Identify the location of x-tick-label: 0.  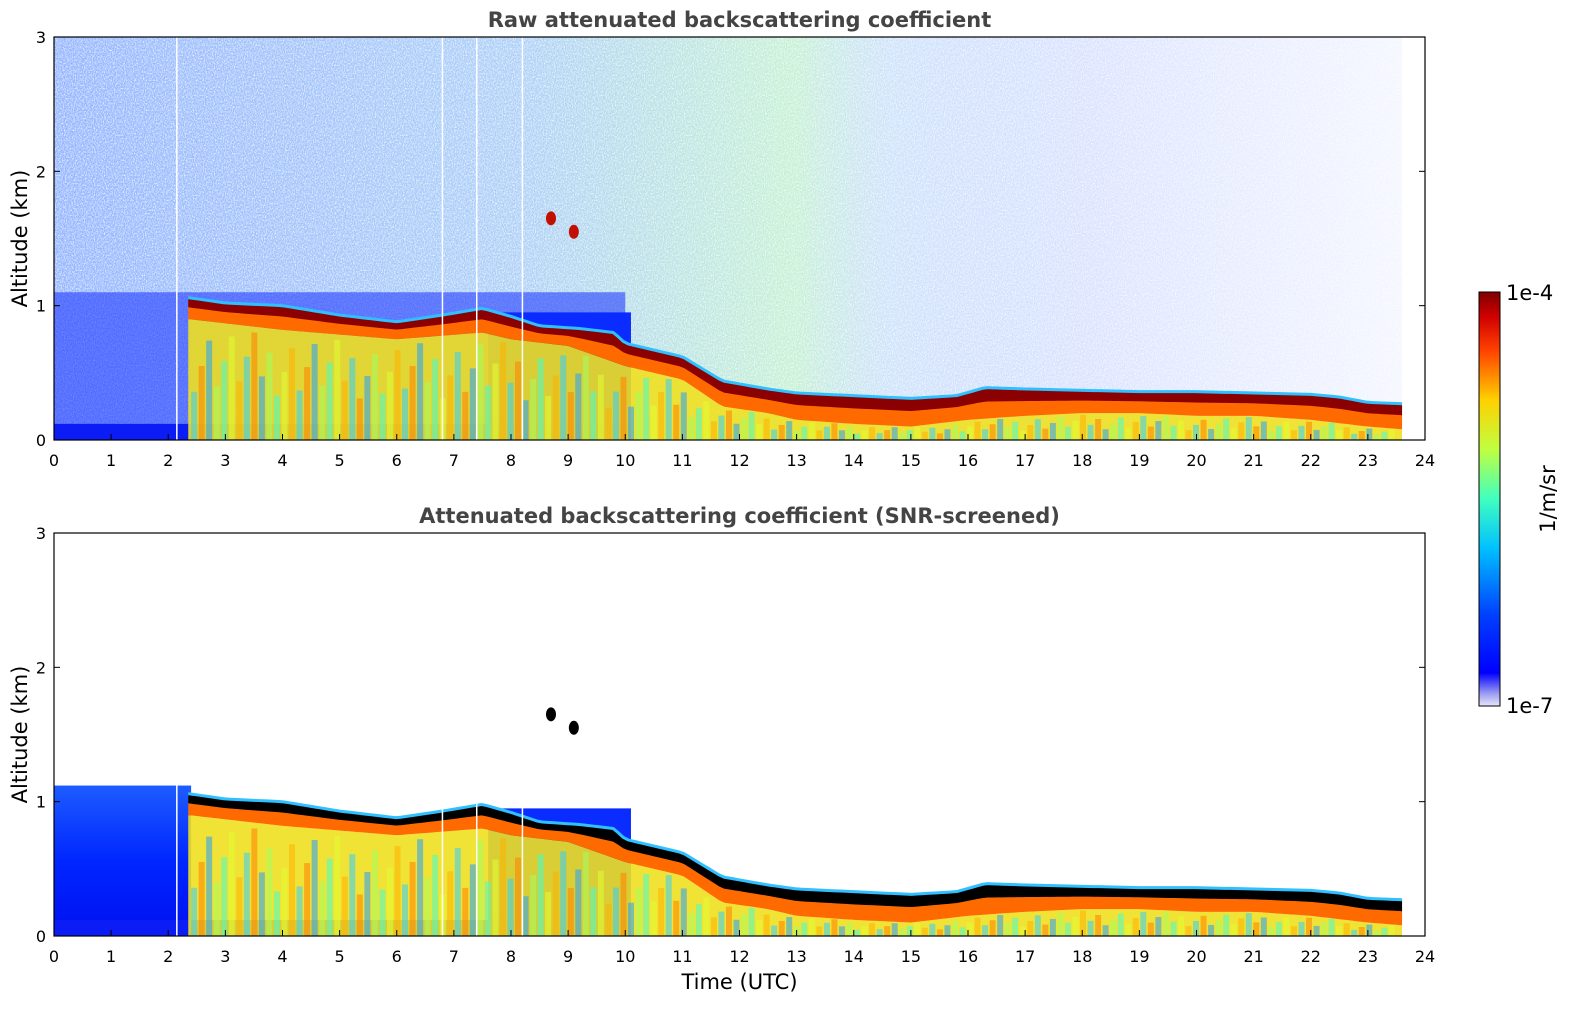
(54, 460).